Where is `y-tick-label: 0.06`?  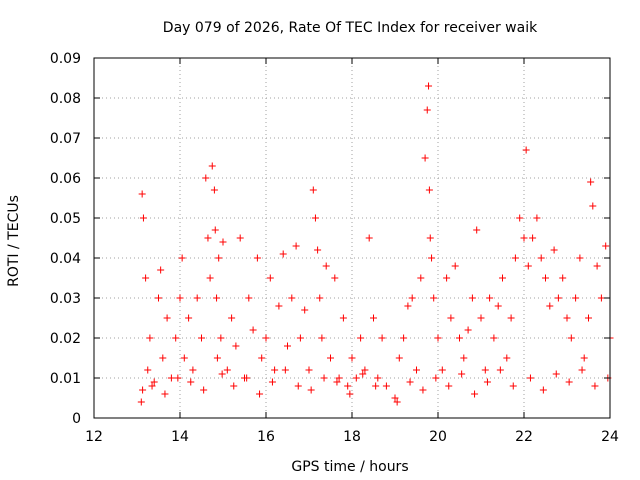 y-tick-label: 0.06 is located at coordinates (65, 179).